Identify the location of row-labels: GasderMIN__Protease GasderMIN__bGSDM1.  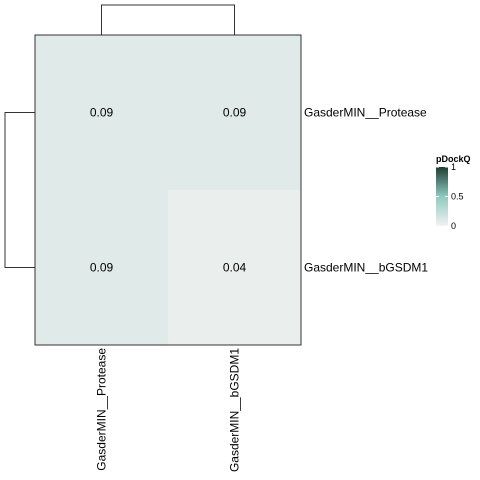
(366, 190).